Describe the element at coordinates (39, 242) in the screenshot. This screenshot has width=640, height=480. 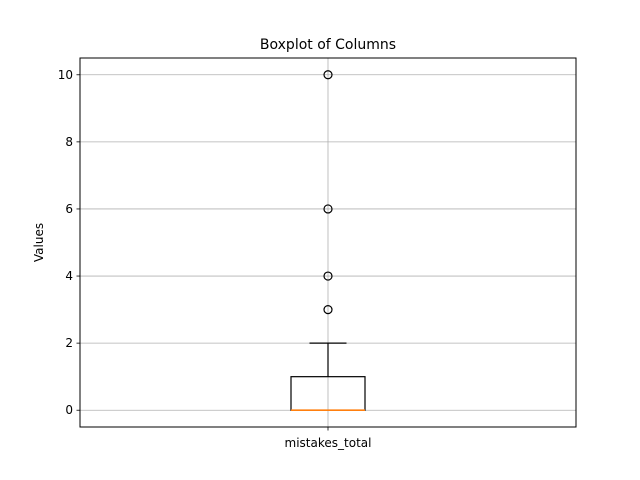
I see `y-axis-label: Values` at that location.